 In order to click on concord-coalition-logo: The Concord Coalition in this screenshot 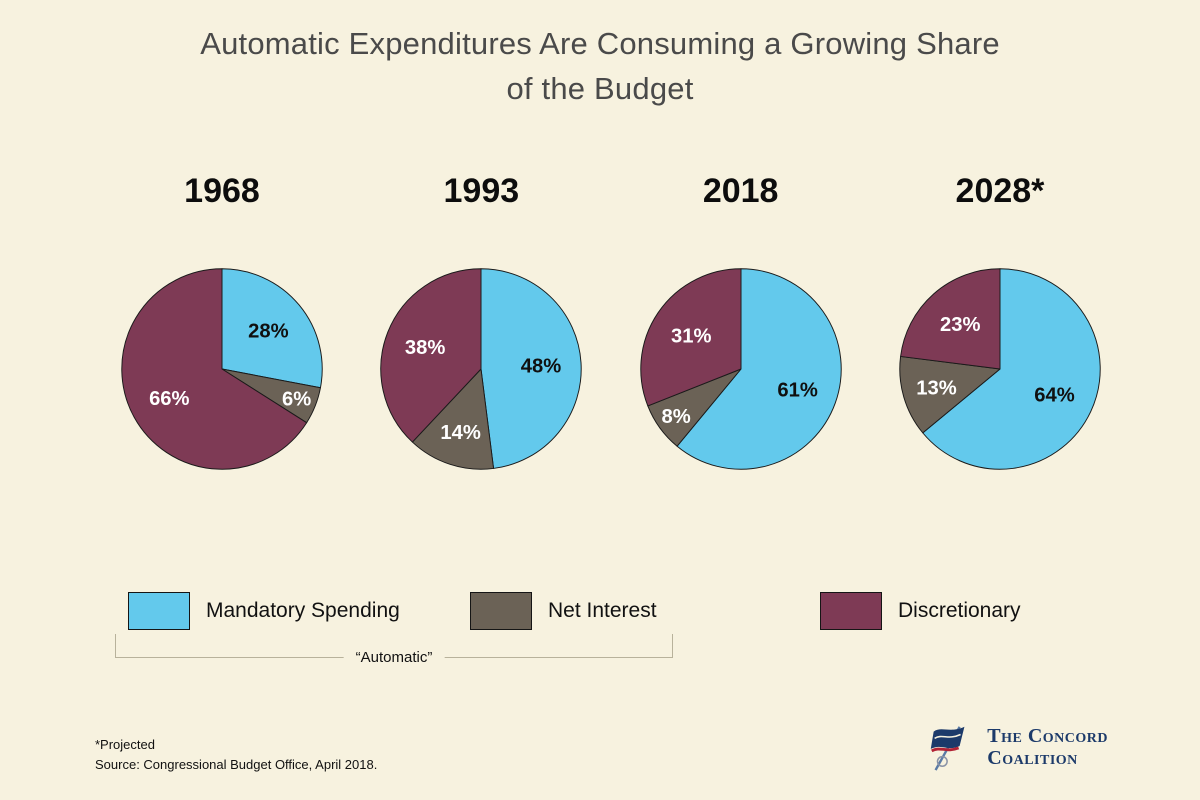, I will do `click(1015, 747)`.